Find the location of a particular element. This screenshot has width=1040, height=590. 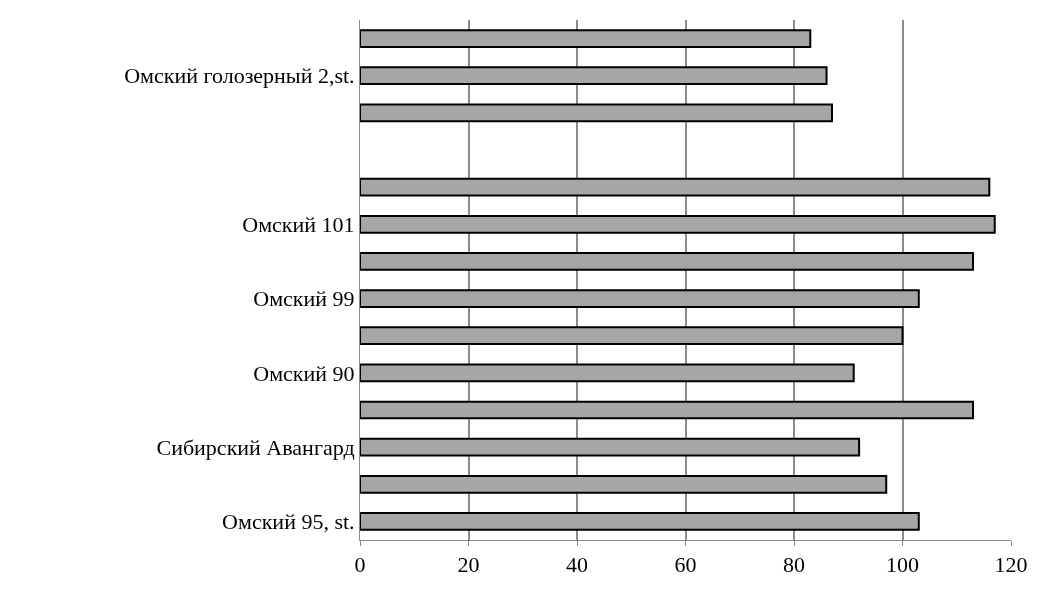

y-tick-label: Омский 101 is located at coordinates (298, 224).